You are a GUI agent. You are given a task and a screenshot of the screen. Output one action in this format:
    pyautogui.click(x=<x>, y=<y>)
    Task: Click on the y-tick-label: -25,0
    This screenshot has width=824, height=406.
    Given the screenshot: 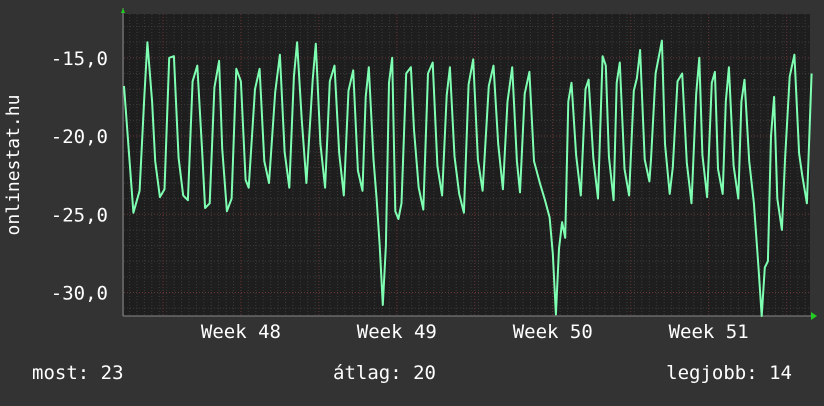 What is the action you would take?
    pyautogui.click(x=79, y=215)
    